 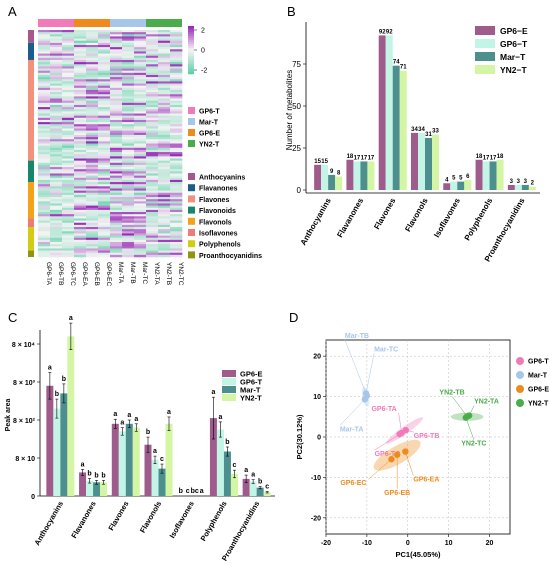 I want to click on x-tick-label: 20, so click(x=490, y=543).